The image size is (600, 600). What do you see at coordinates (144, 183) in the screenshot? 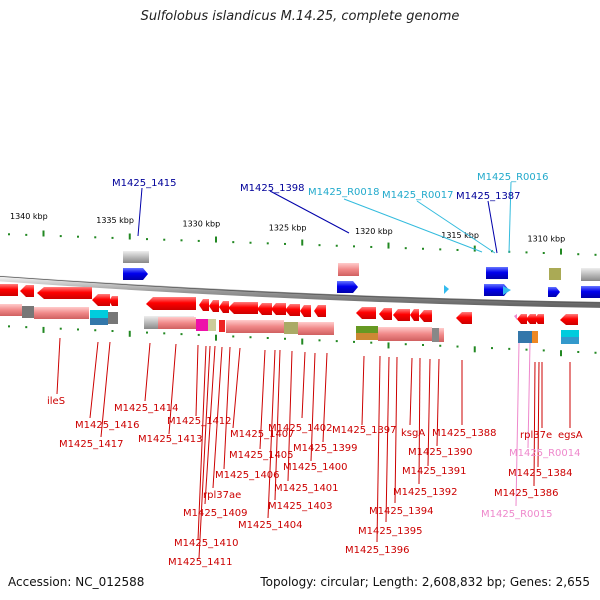
I see `gene-label-top-0: M1425_1415` at bounding box center [144, 183].